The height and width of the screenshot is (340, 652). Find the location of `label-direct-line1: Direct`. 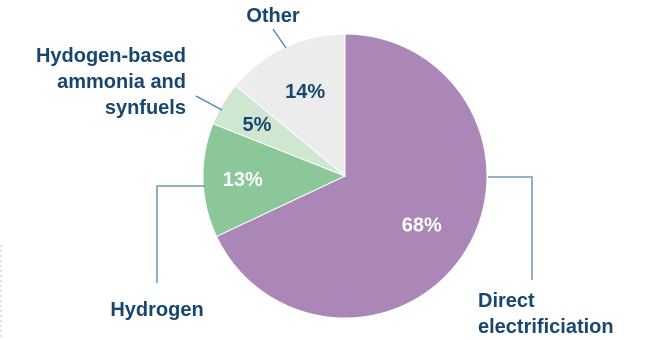

label-direct-line1: Direct is located at coordinates (506, 301).